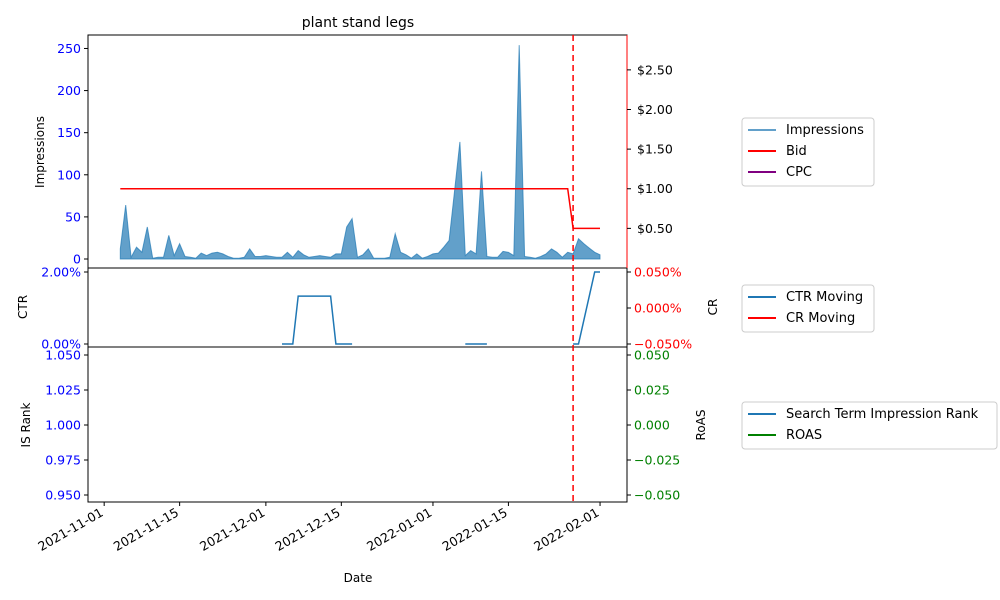 Image resolution: width=1000 pixels, height=600 pixels. What do you see at coordinates (799, 172) in the screenshot?
I see `legend-label-cpc: CPC` at bounding box center [799, 172].